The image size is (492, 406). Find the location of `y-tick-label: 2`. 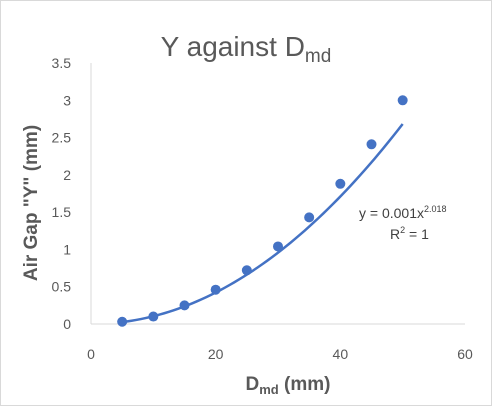

y-tick-label: 2 is located at coordinates (67, 175).